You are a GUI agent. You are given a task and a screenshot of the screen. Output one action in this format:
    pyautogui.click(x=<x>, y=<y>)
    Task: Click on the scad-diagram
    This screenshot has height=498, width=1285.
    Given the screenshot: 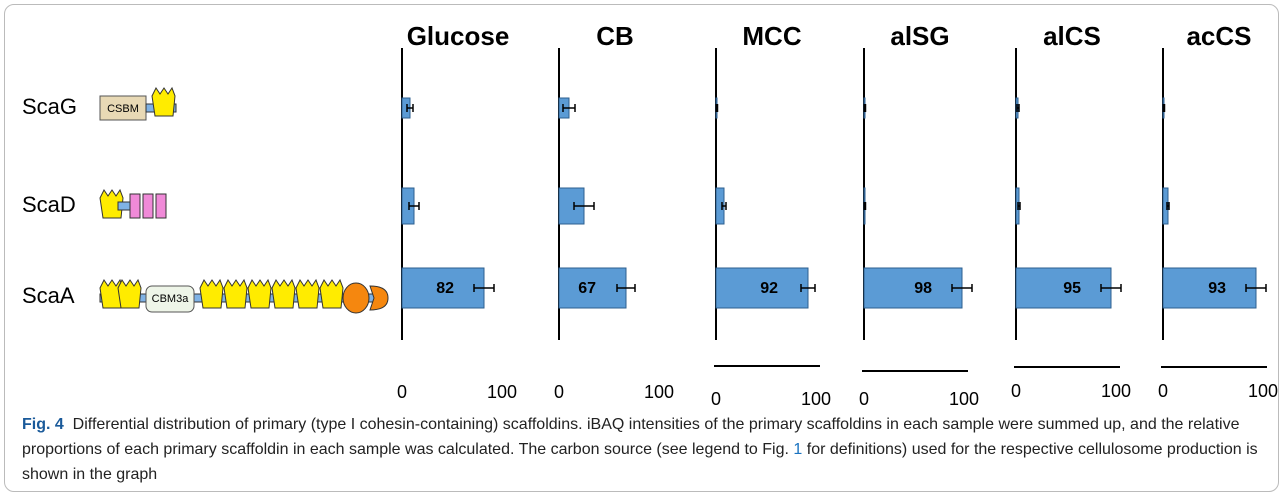 What is the action you would take?
    pyautogui.click(x=133, y=203)
    